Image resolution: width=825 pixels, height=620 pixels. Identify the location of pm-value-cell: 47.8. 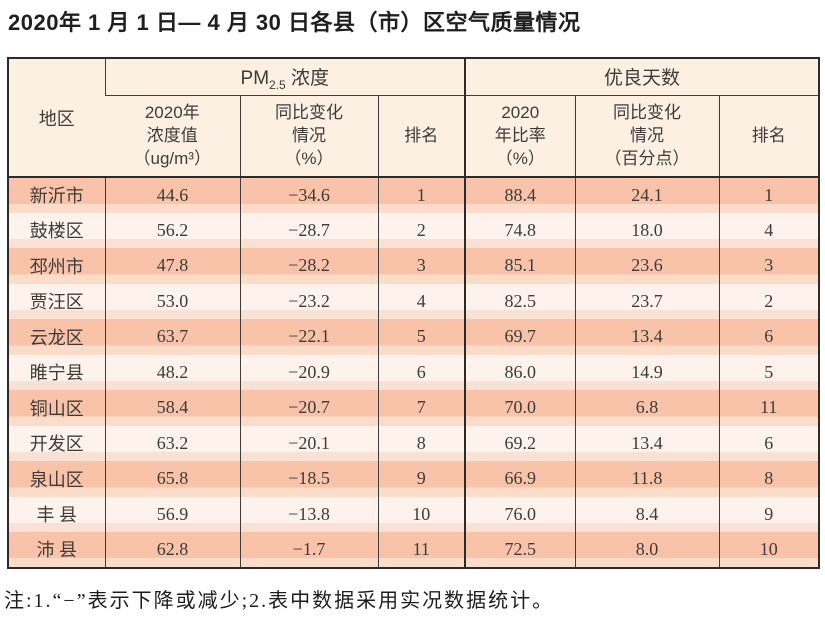
(172, 266).